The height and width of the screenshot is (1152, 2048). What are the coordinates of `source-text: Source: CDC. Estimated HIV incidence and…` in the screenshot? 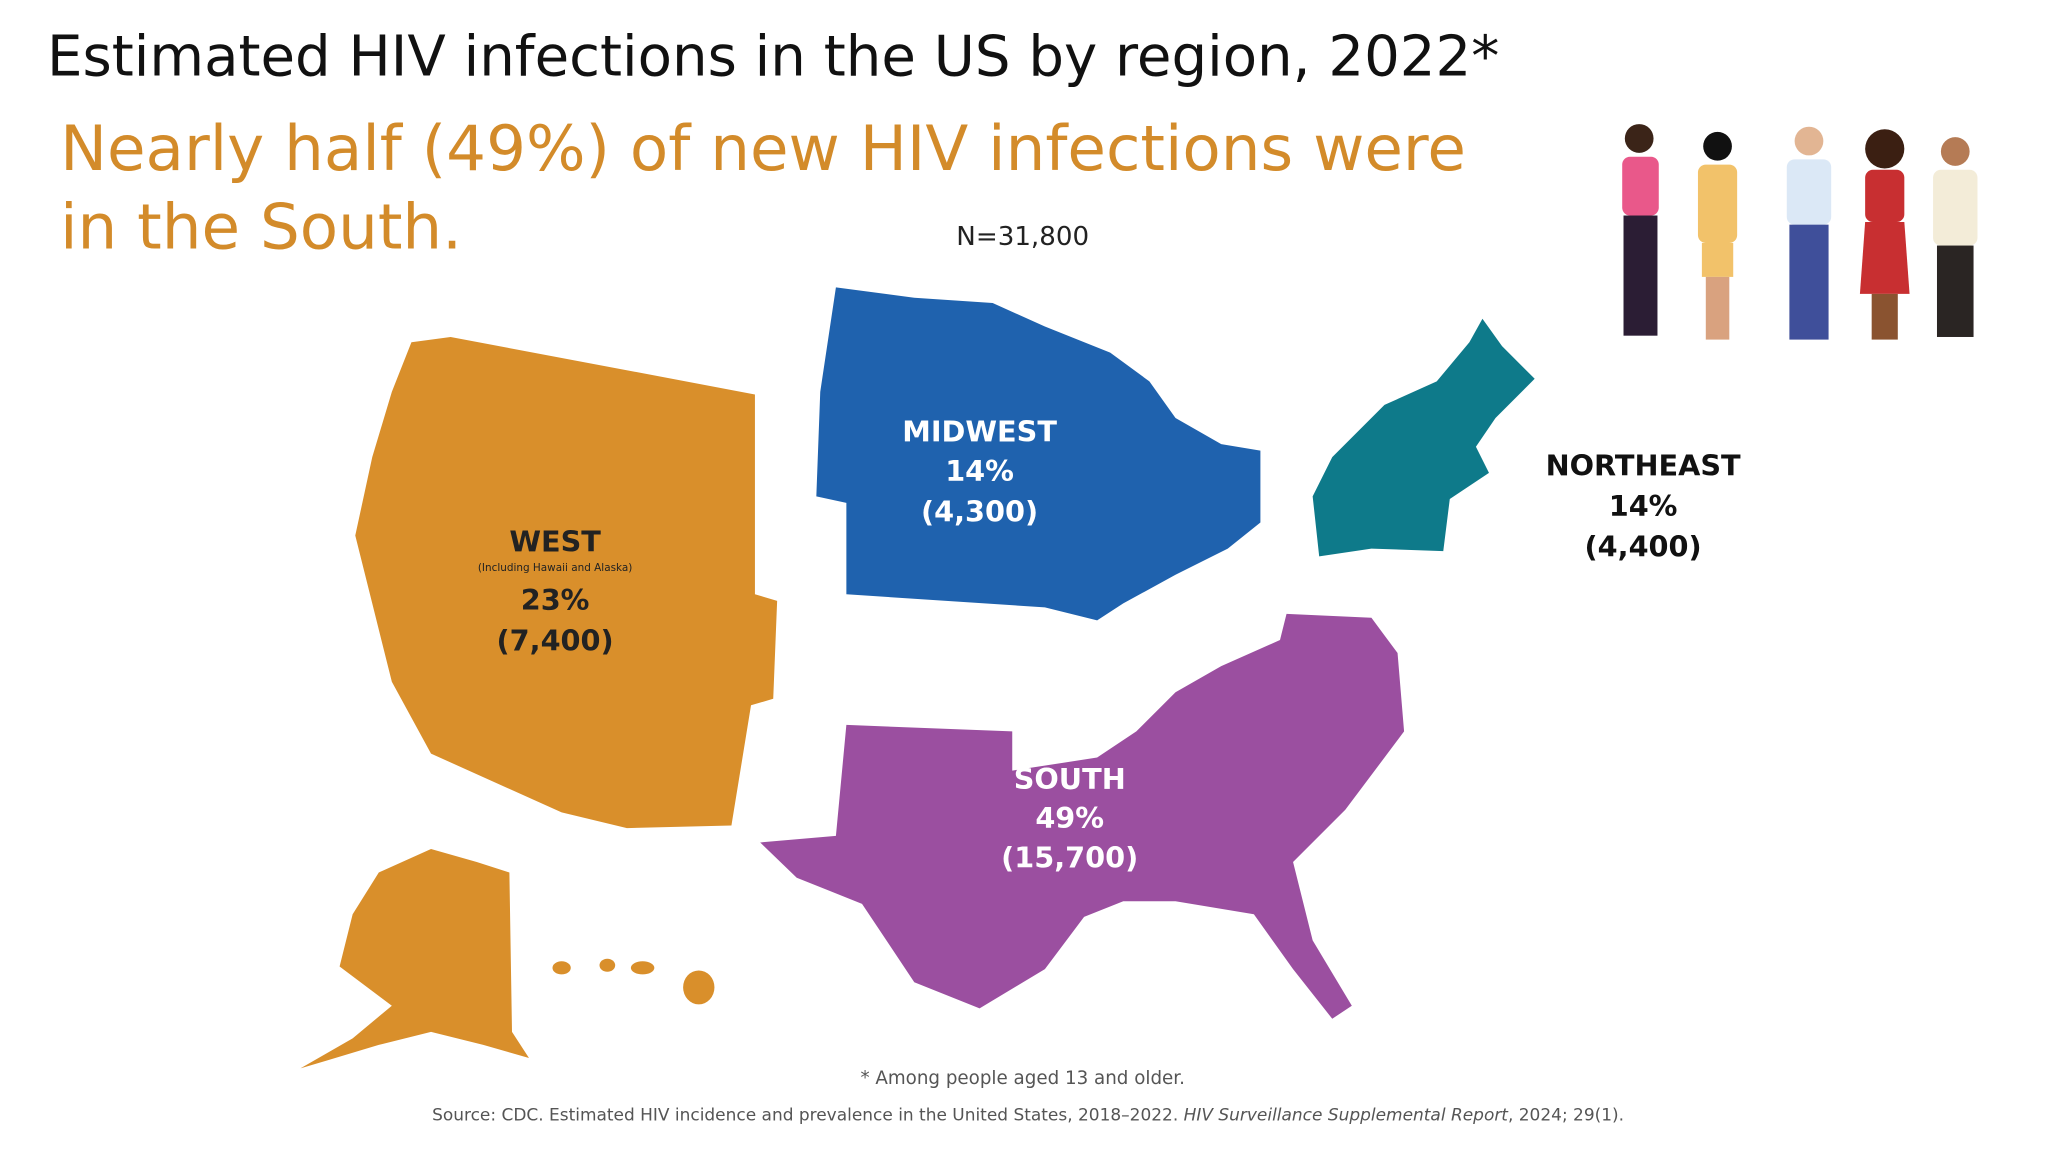 It's located at (808, 1115).